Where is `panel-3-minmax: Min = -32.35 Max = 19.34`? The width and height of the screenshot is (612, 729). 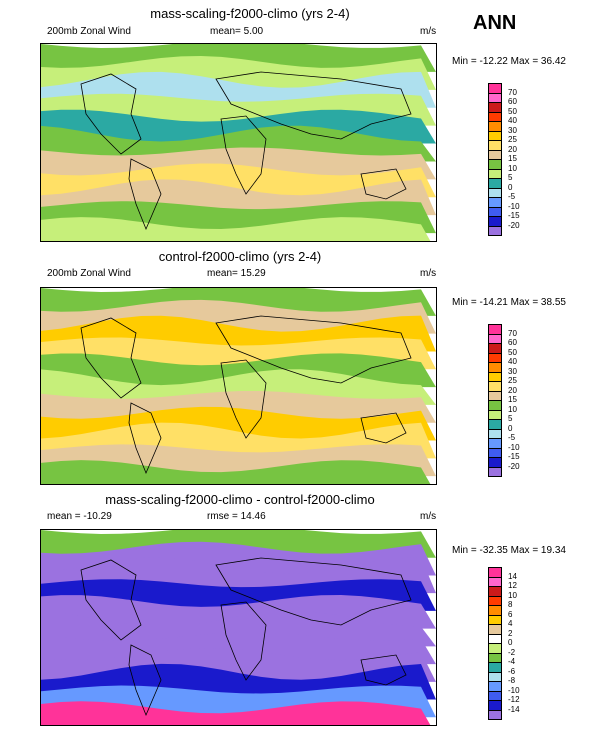
panel-3-minmax: Min = -32.35 Max = 19.34 is located at coordinates (509, 550).